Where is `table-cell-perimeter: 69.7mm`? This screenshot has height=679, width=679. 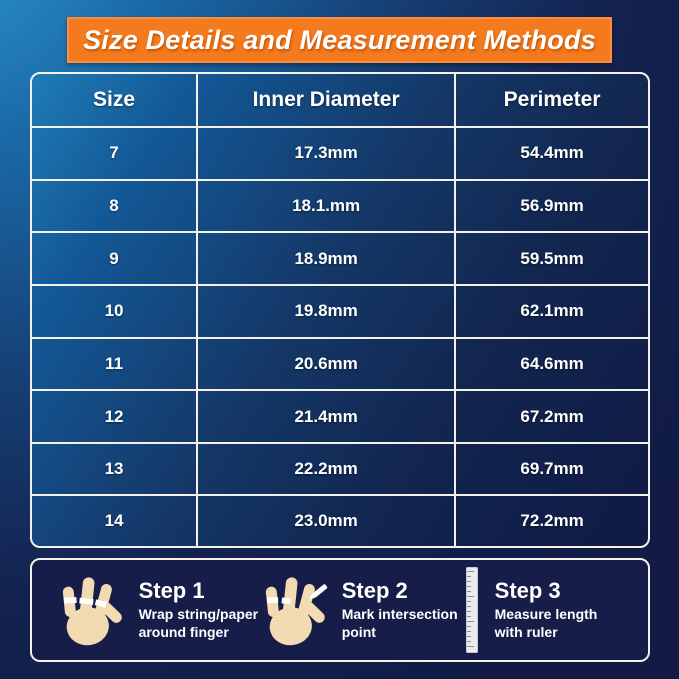
table-cell-perimeter: 69.7mm is located at coordinates (551, 469).